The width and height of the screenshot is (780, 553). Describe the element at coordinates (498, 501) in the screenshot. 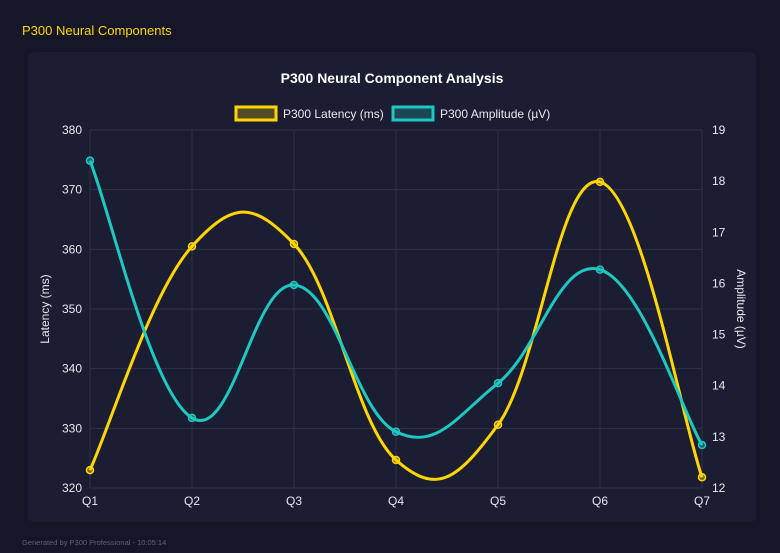

I see `x-tick-label: Q5` at that location.